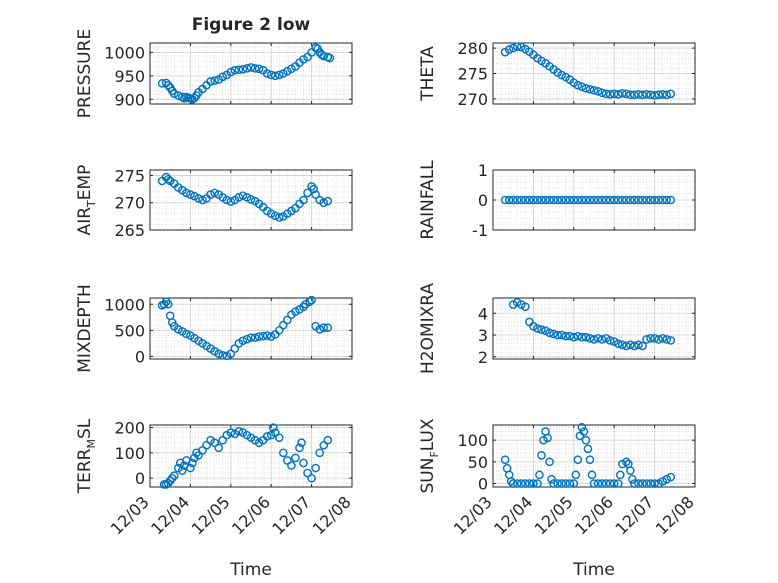 This screenshot has width=778, height=583. I want to click on subplot-theta: 270 275 280 THETA, so click(557, 74).